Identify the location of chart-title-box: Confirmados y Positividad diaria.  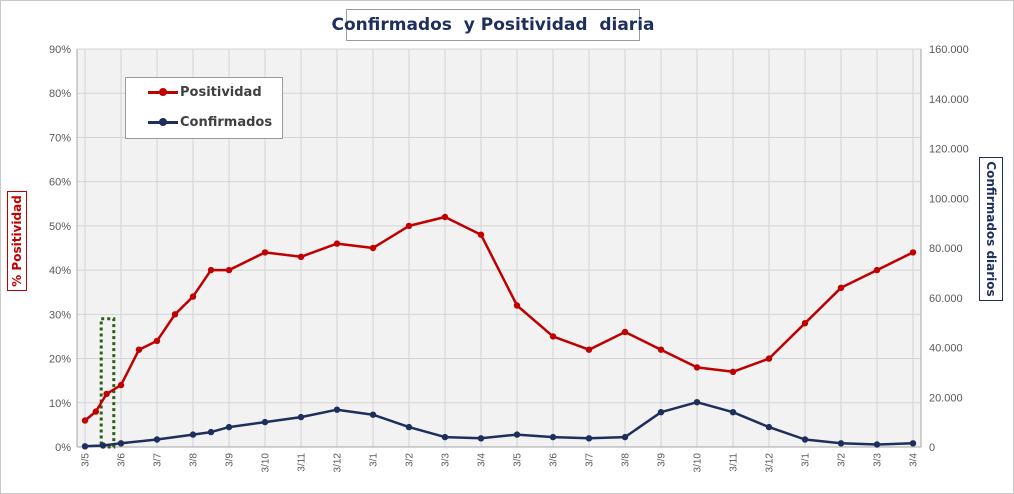
(493, 25).